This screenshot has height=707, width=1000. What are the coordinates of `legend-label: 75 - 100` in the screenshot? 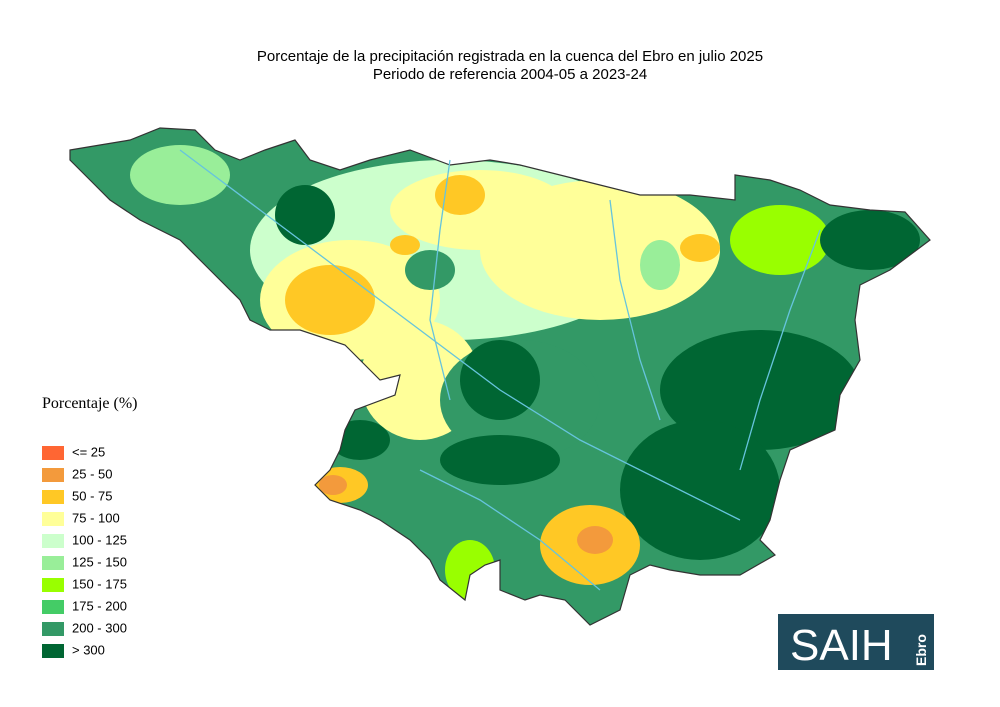 It's located at (96, 517).